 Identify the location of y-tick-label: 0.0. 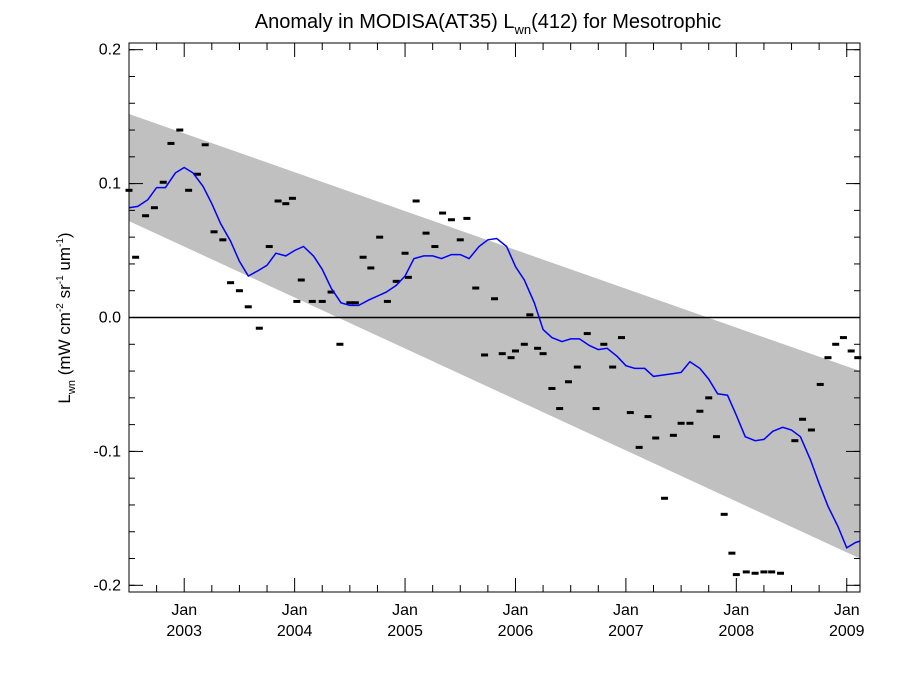
(110, 318).